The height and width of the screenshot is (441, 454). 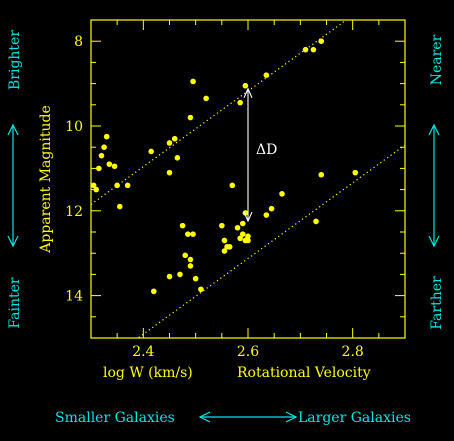 What do you see at coordinates (248, 92) in the screenshot?
I see `delta-arrow-head-top` at bounding box center [248, 92].